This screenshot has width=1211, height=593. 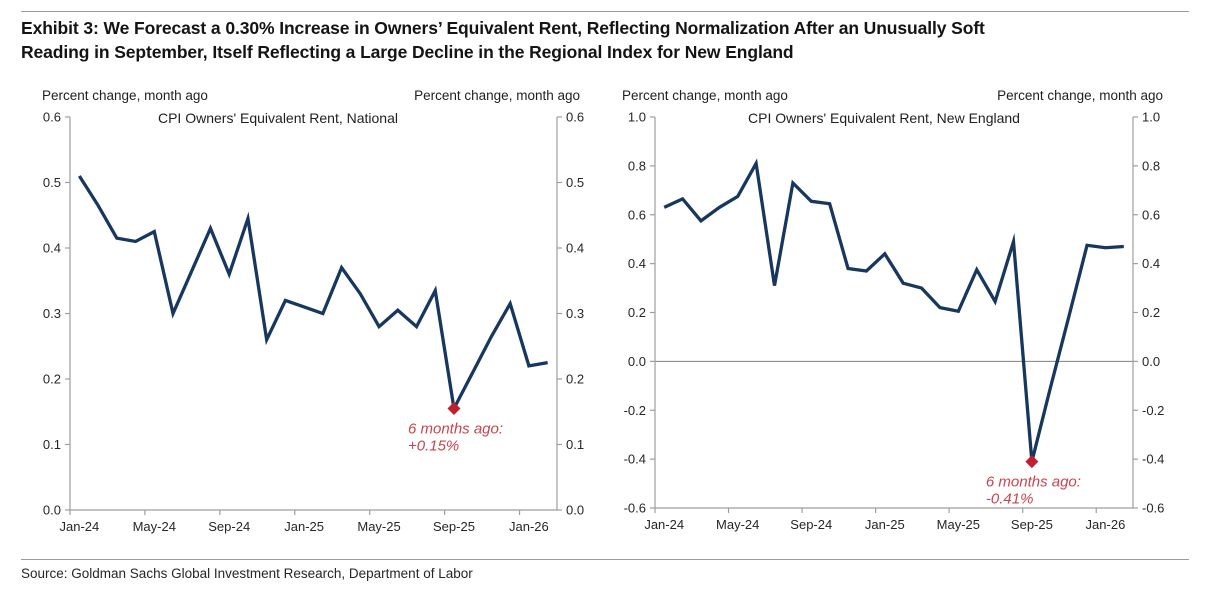 What do you see at coordinates (635, 508) in the screenshot?
I see `y-tick-label-left: -0.6` at bounding box center [635, 508].